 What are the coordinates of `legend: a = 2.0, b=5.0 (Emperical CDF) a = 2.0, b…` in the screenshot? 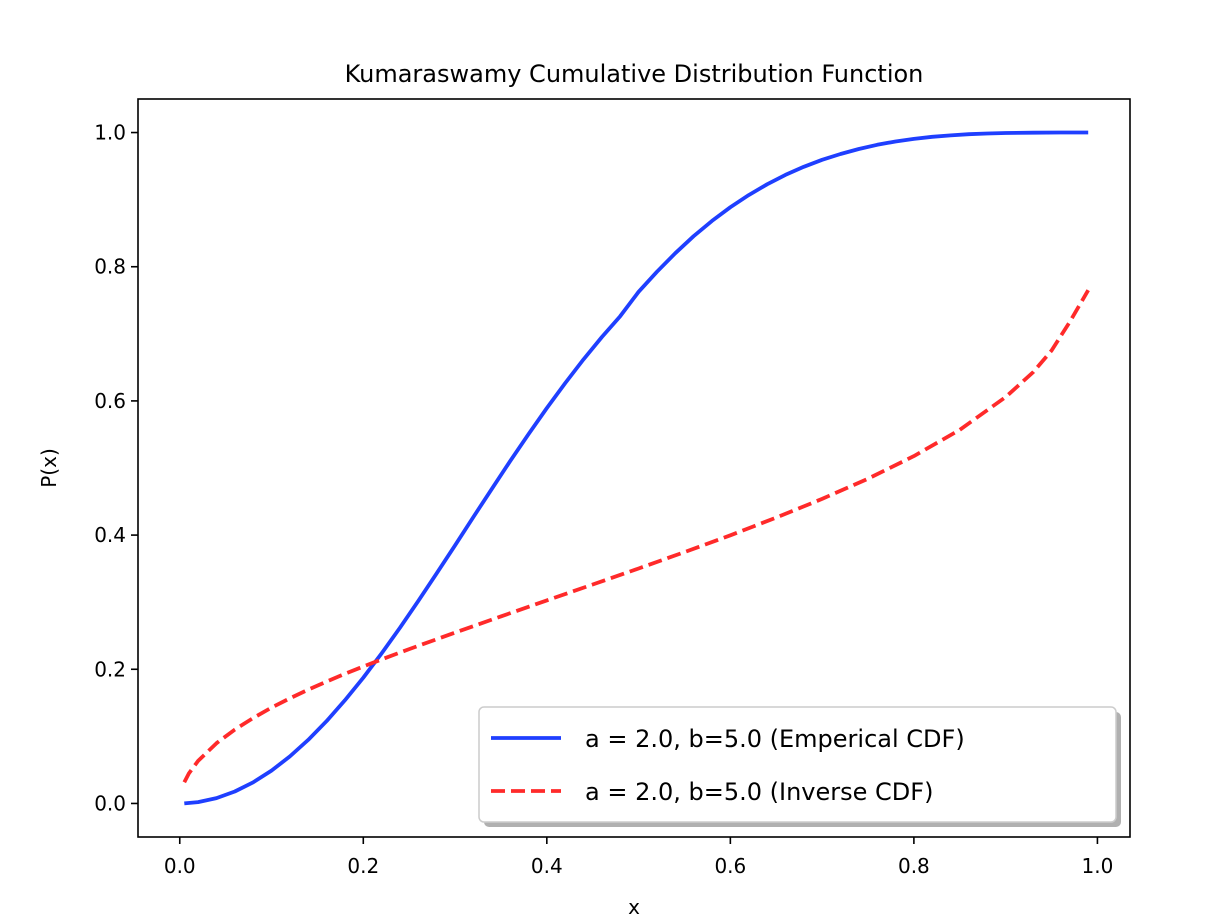 It's located at (799, 766).